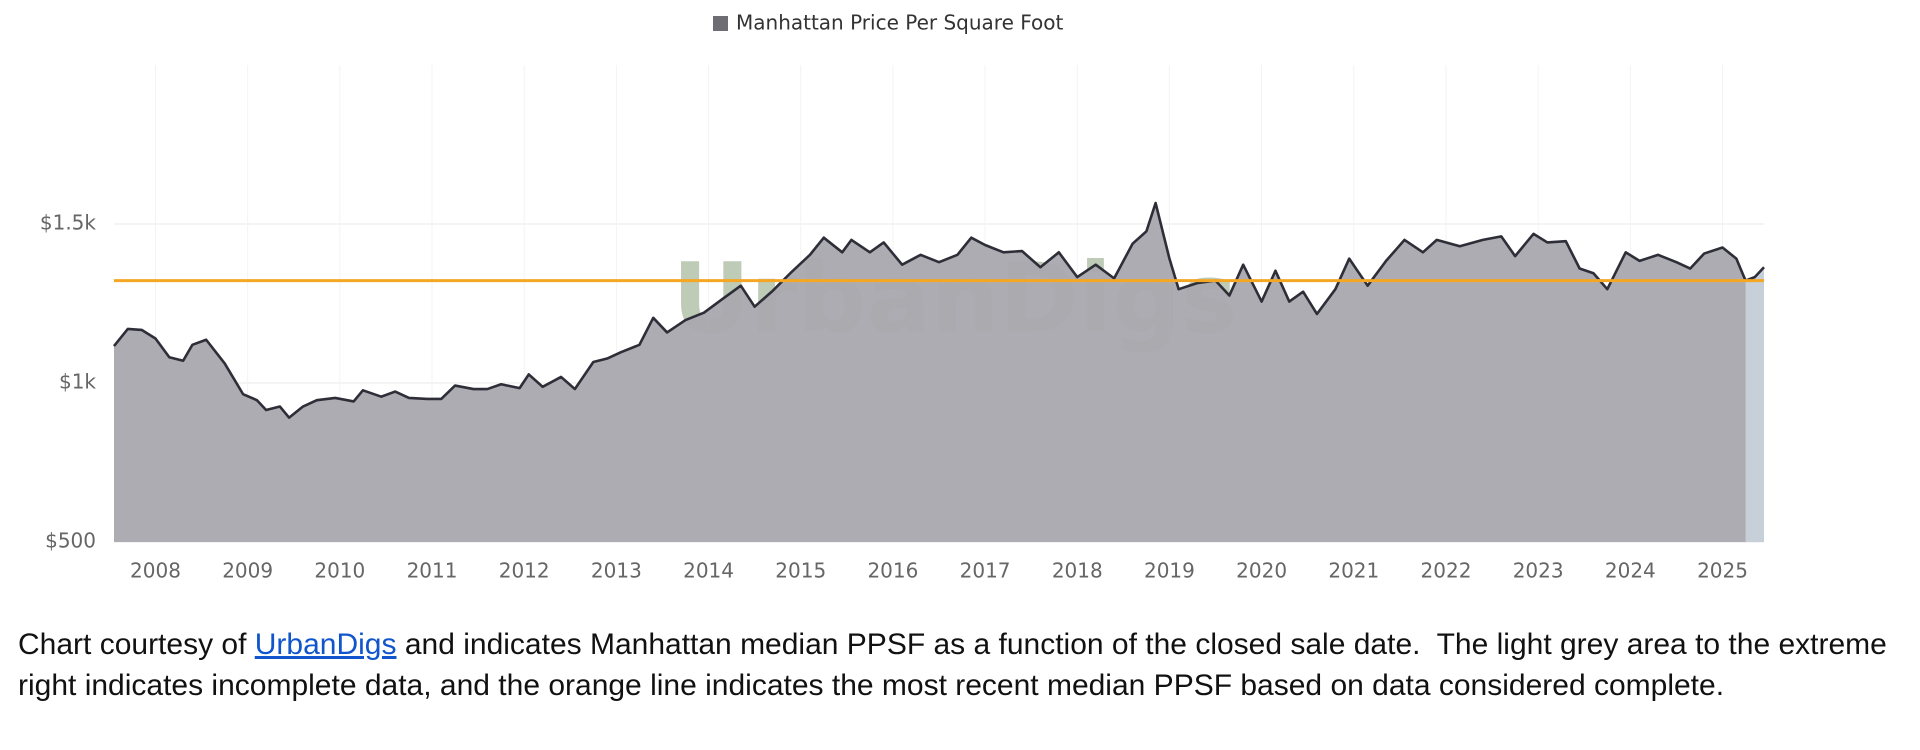  Describe the element at coordinates (1446, 571) in the screenshot. I see `x-tick-label: 2022` at that location.